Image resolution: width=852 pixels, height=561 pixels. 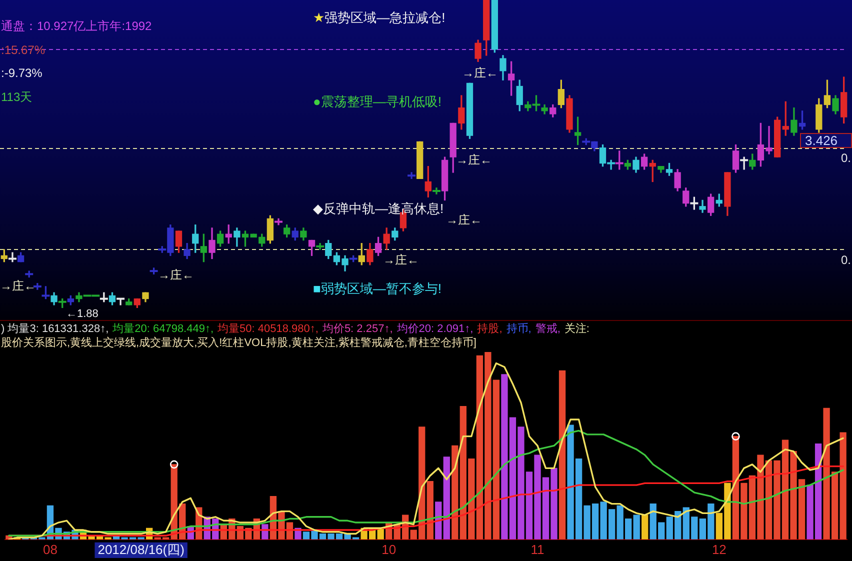 I want to click on text: 均价5: 2.257↑,, so click(x=357, y=329).